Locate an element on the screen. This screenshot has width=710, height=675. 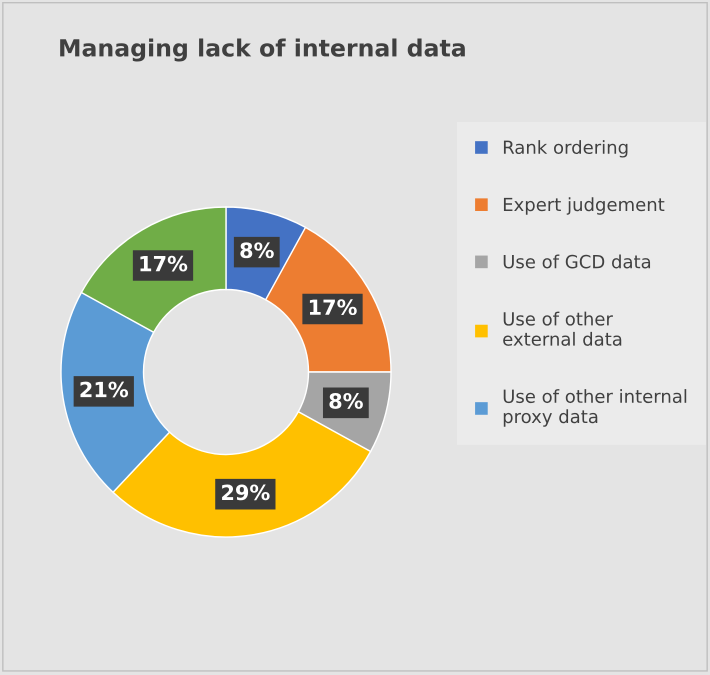
data-label: 21% is located at coordinates (104, 390).